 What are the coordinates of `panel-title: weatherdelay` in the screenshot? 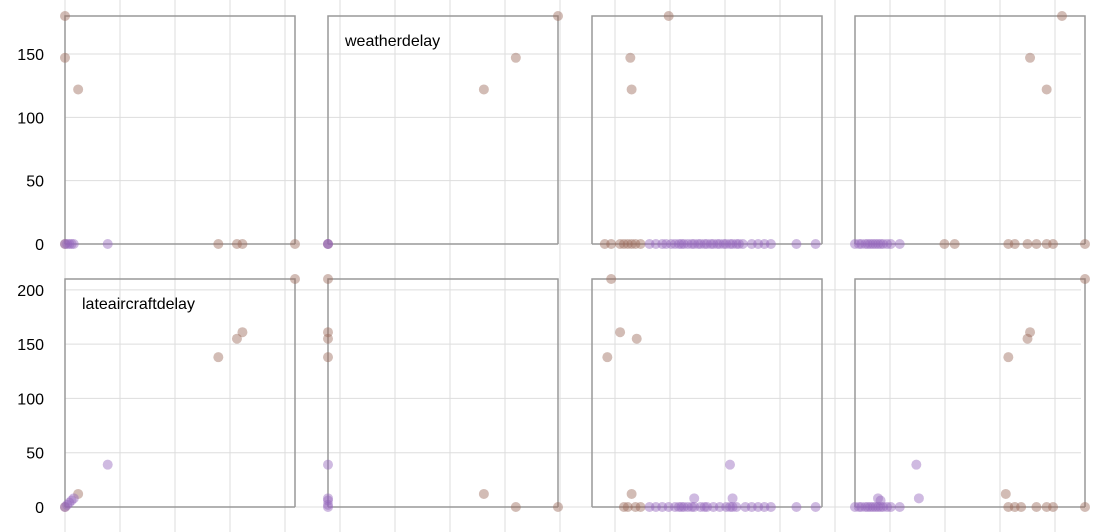 It's located at (392, 41).